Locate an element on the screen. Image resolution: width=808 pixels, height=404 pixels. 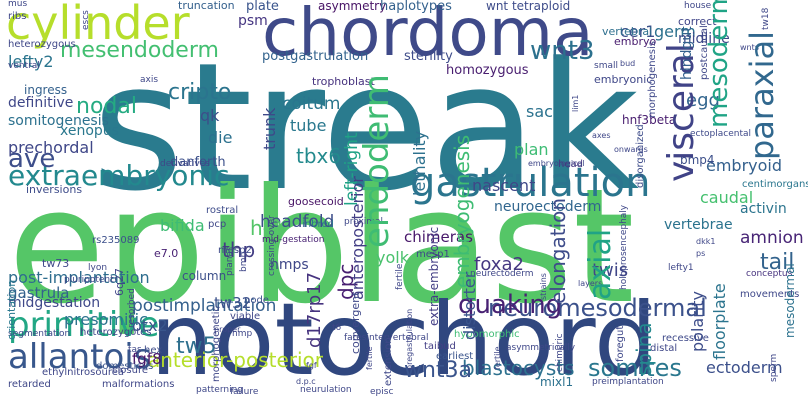
word-pcp: node is located at coordinates (256, 300).